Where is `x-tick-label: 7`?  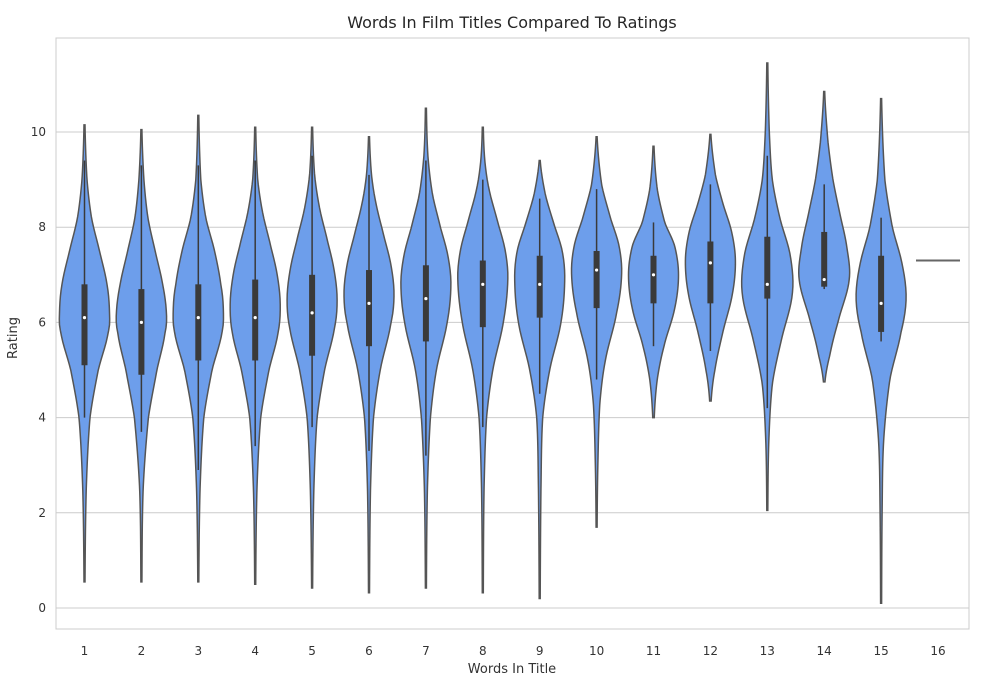
x-tick-label: 7 is located at coordinates (426, 651).